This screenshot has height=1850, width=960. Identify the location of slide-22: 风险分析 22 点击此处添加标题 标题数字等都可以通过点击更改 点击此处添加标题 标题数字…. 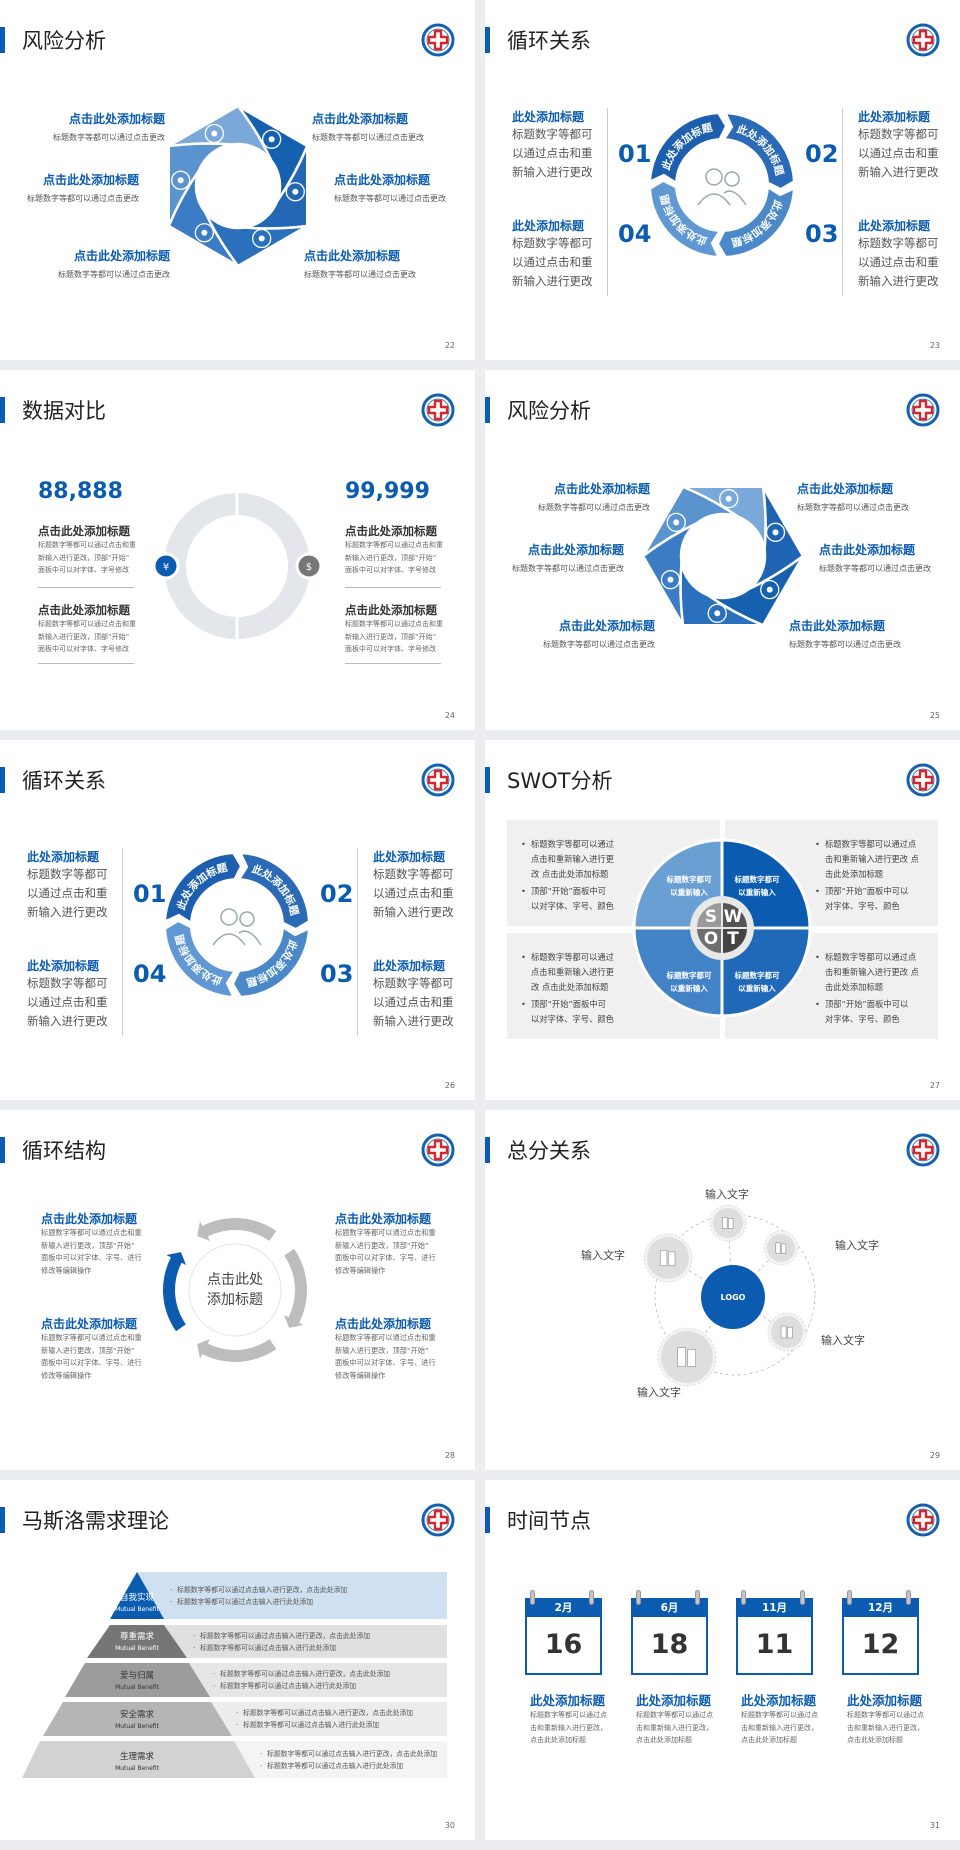
(237, 180).